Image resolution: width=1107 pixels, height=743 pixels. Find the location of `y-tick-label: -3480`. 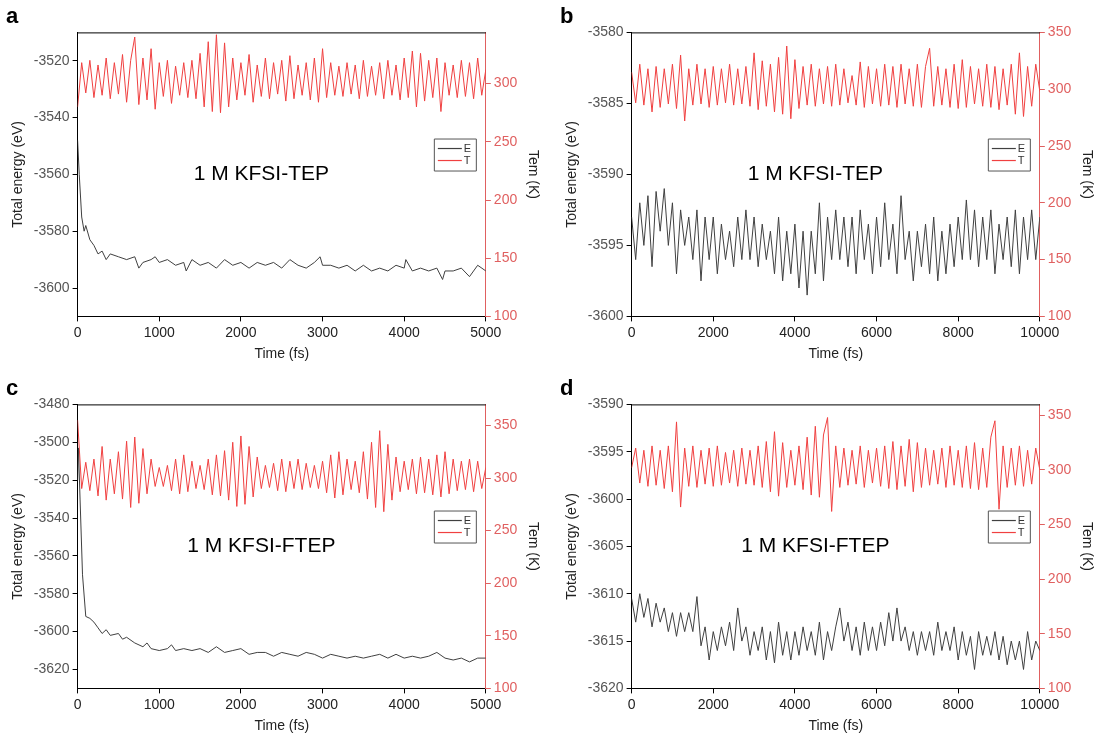

y-tick-label: -3480 is located at coordinates (51, 403).